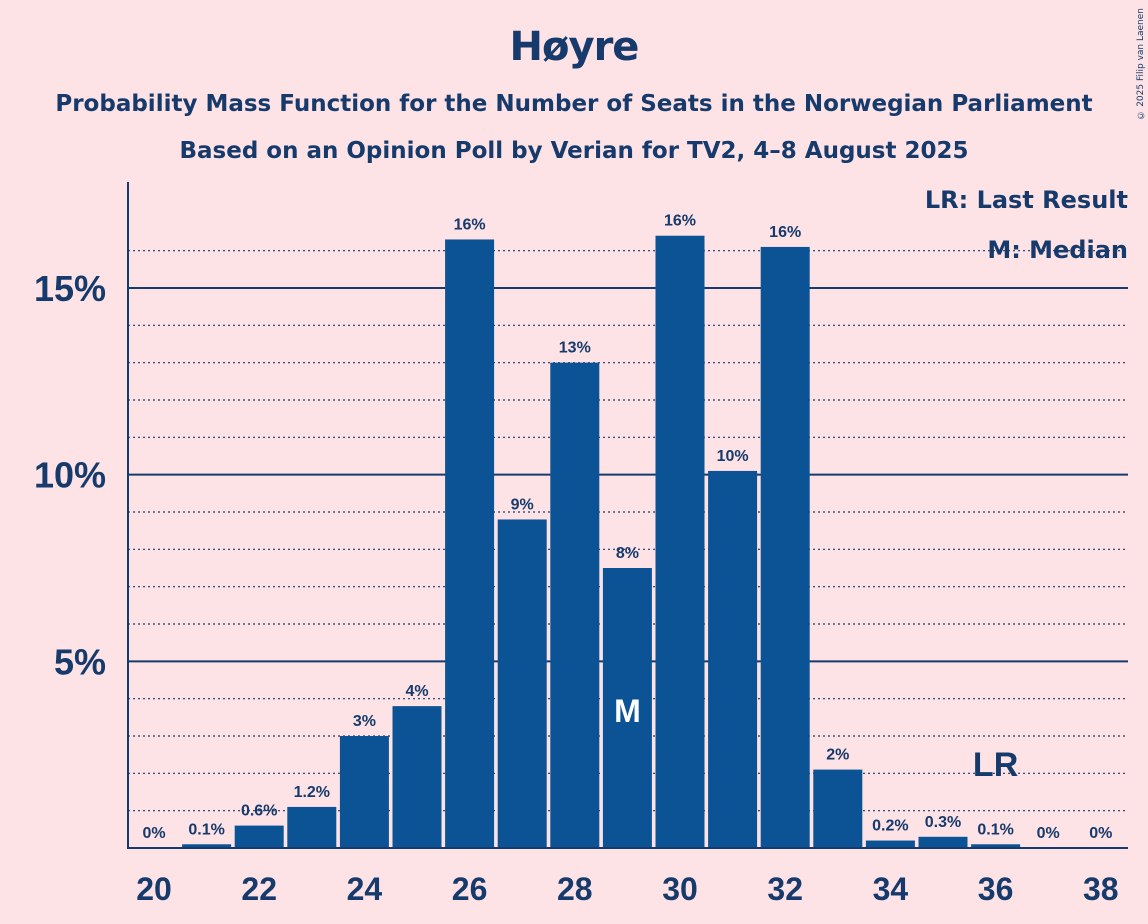 The width and height of the screenshot is (1148, 924). I want to click on x-tick-label: 38, so click(1101, 889).